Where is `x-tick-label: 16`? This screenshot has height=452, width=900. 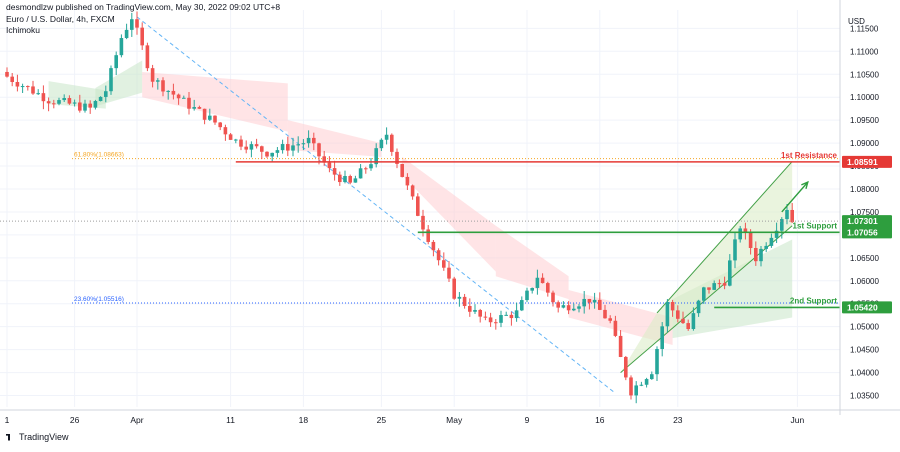 x-tick-label: 16 is located at coordinates (600, 420).